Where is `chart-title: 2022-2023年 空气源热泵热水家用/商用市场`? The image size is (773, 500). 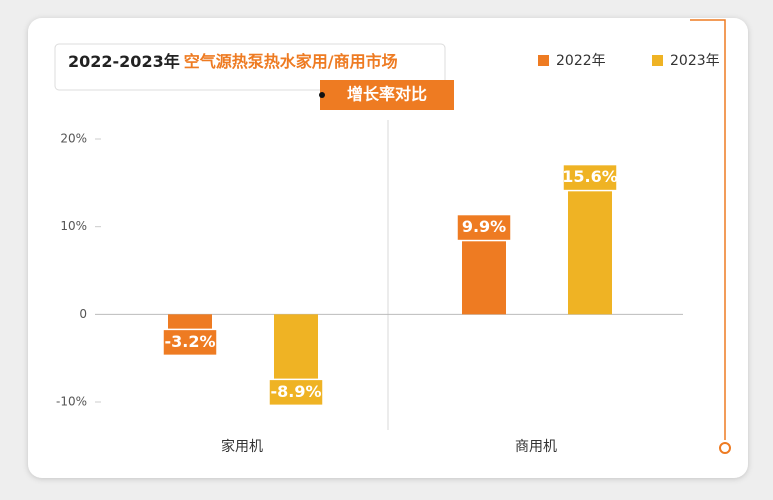
chart-title: 2022-2023年 空气源热泵热水家用/商用市场 is located at coordinates (233, 61).